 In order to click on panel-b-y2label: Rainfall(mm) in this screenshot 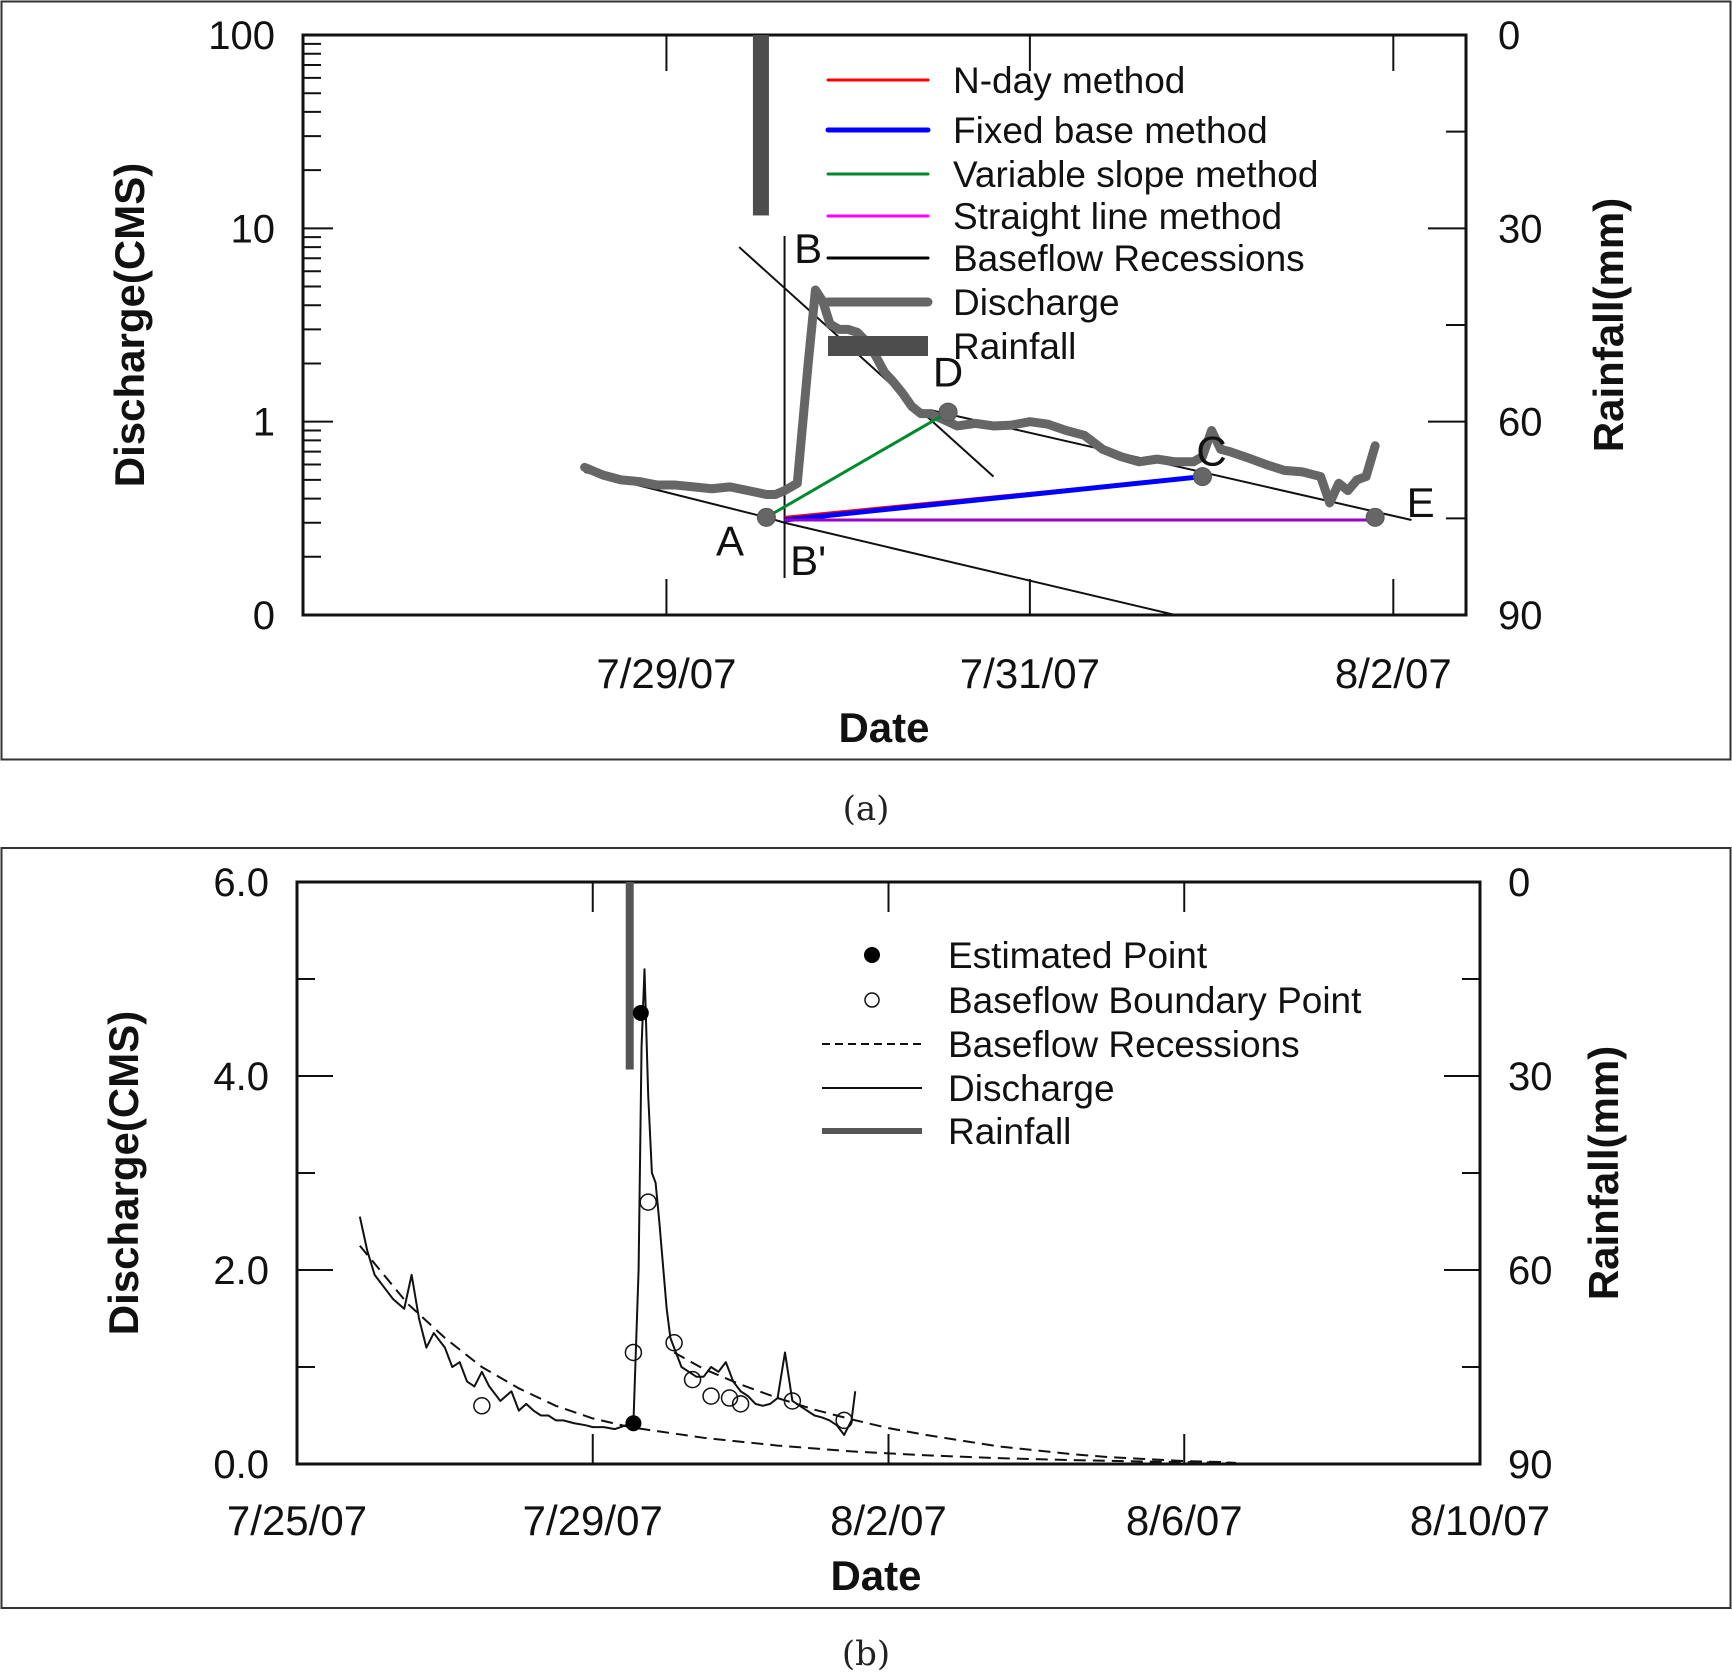, I will do `click(1603, 1173)`.